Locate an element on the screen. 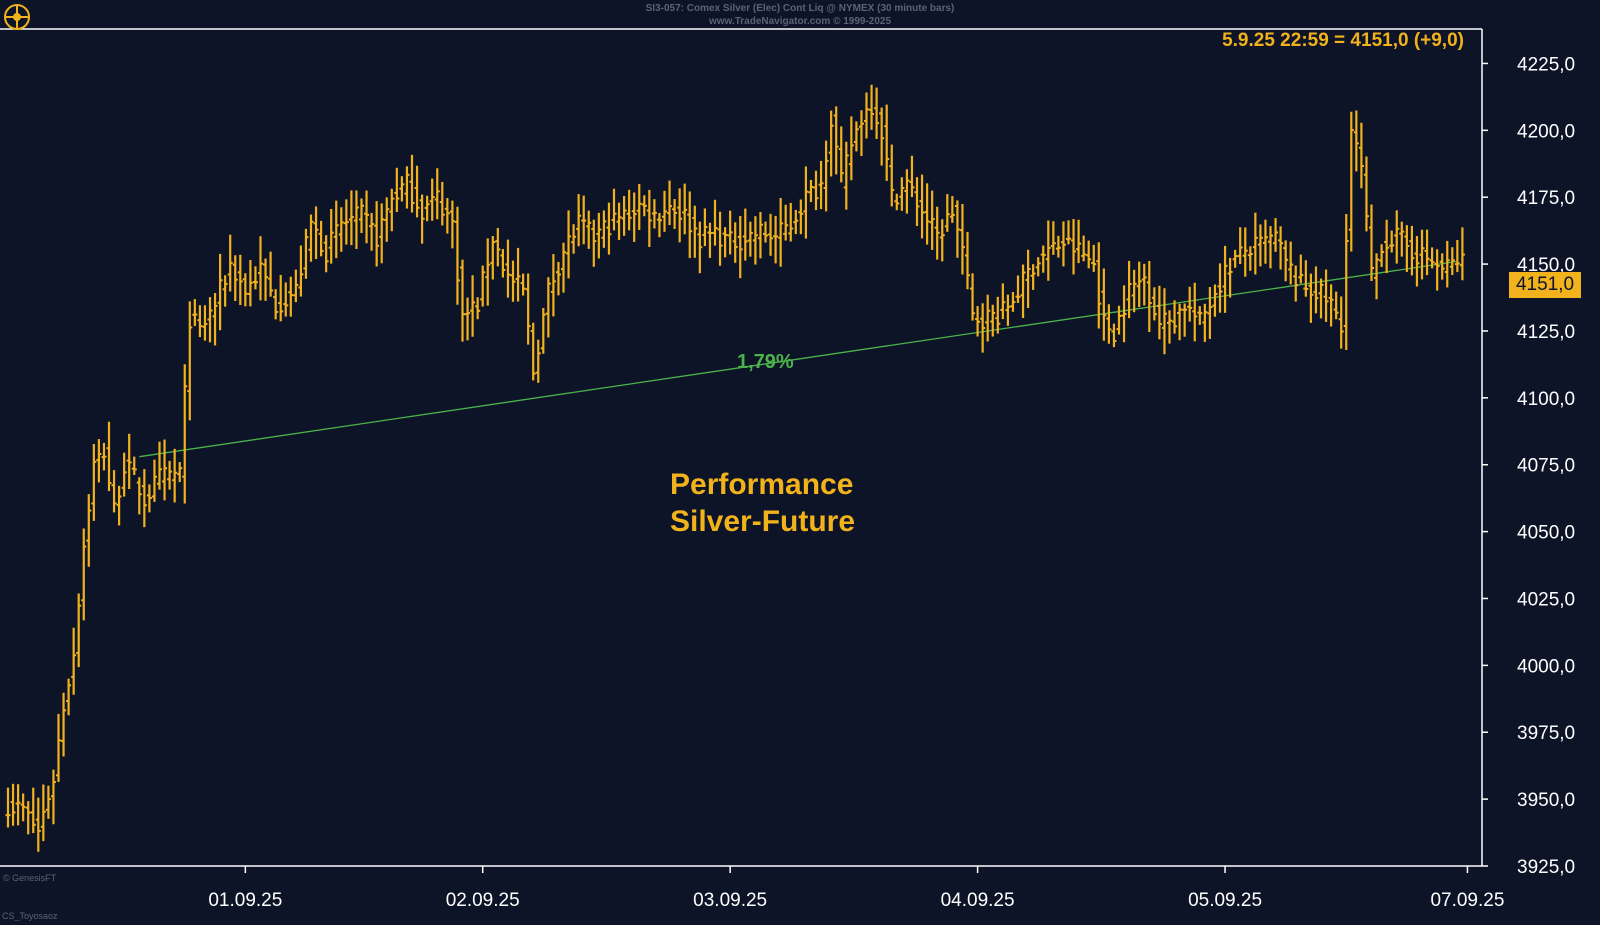 This screenshot has height=925, width=1600. y-tick-label: 3925,0 is located at coordinates (1546, 867).